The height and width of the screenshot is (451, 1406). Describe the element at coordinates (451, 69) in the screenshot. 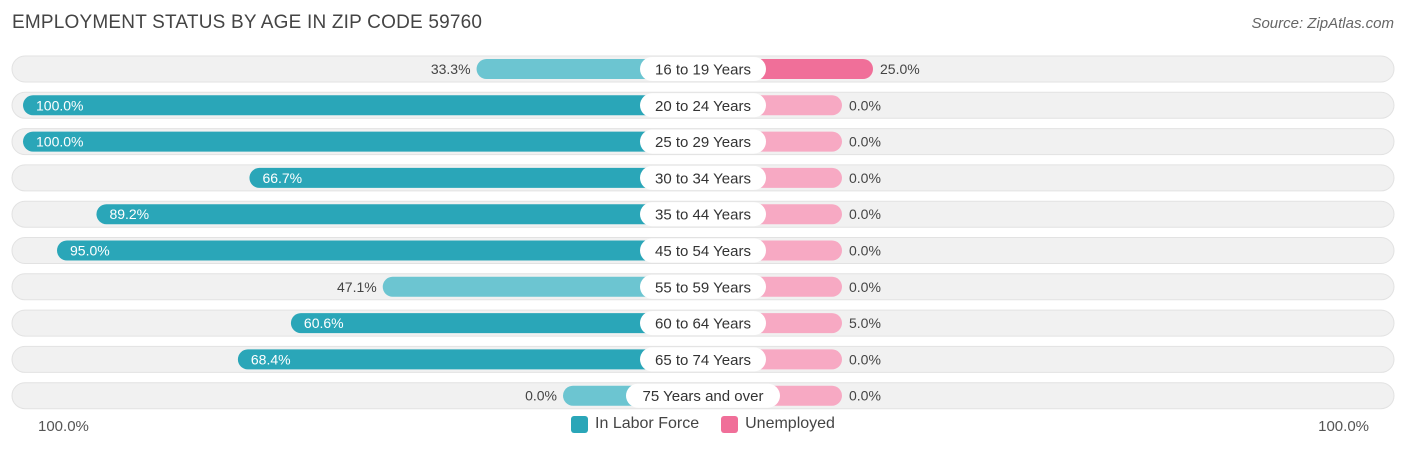

I see `labor-force-value-label: 33.3%` at that location.